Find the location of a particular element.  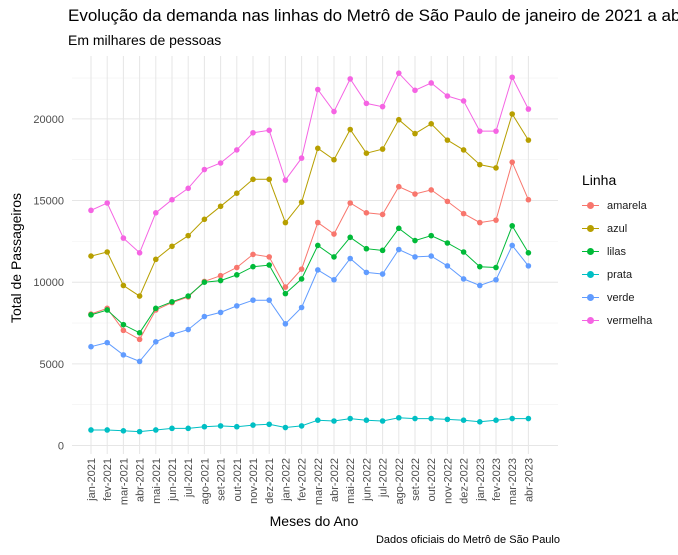

legend-label: vermelha is located at coordinates (630, 320).